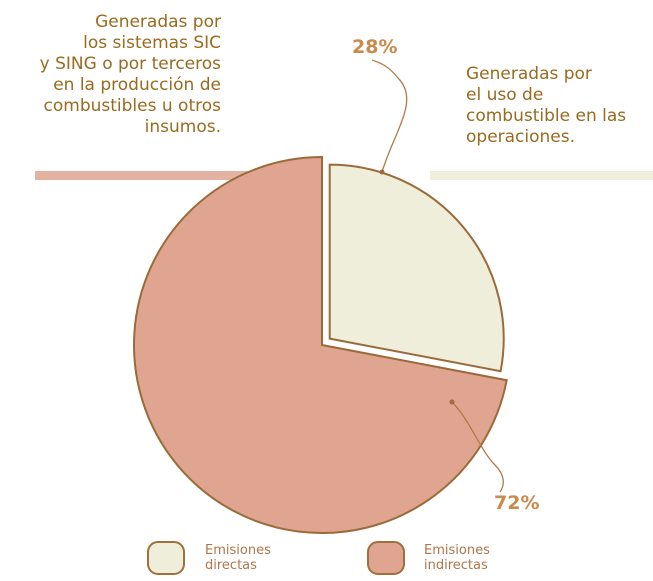  I want to click on data-label: 72%, so click(517, 503).